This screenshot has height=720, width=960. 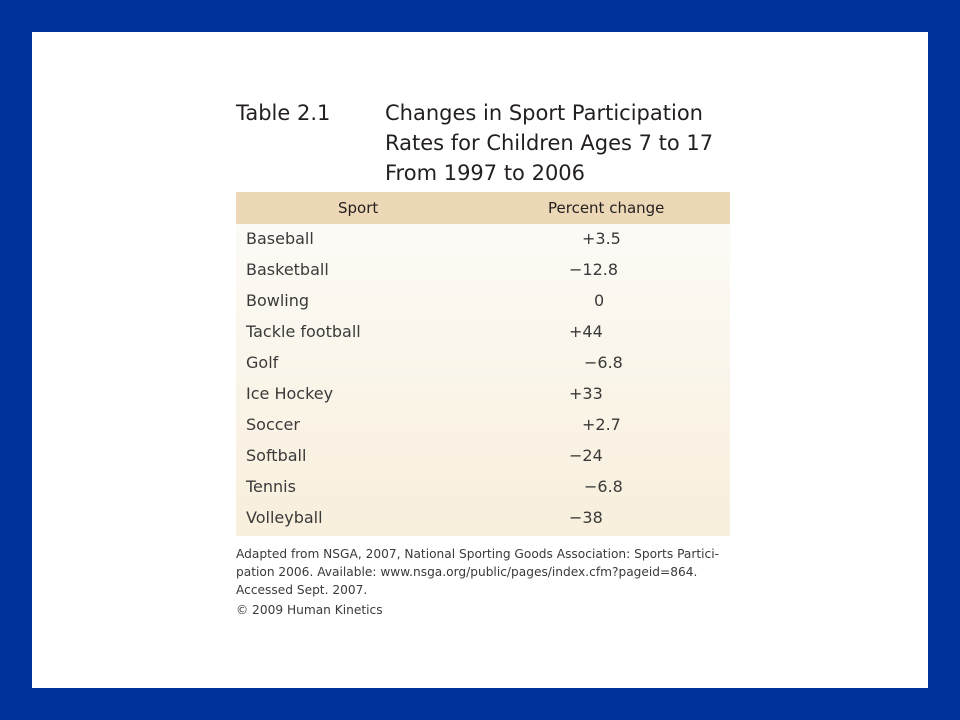 What do you see at coordinates (358, 208) in the screenshot?
I see `column-header-sport: Sport` at bounding box center [358, 208].